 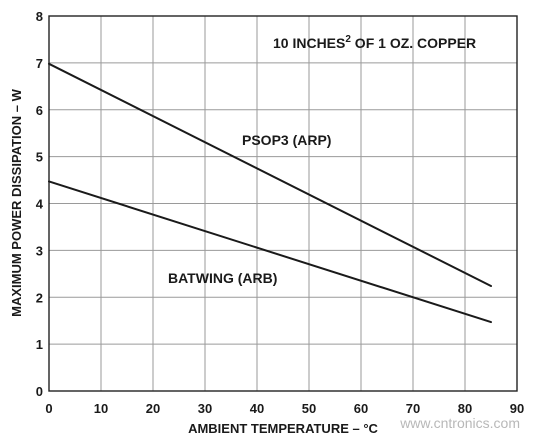 What do you see at coordinates (465, 408) in the screenshot?
I see `x-tick-label: 80` at bounding box center [465, 408].